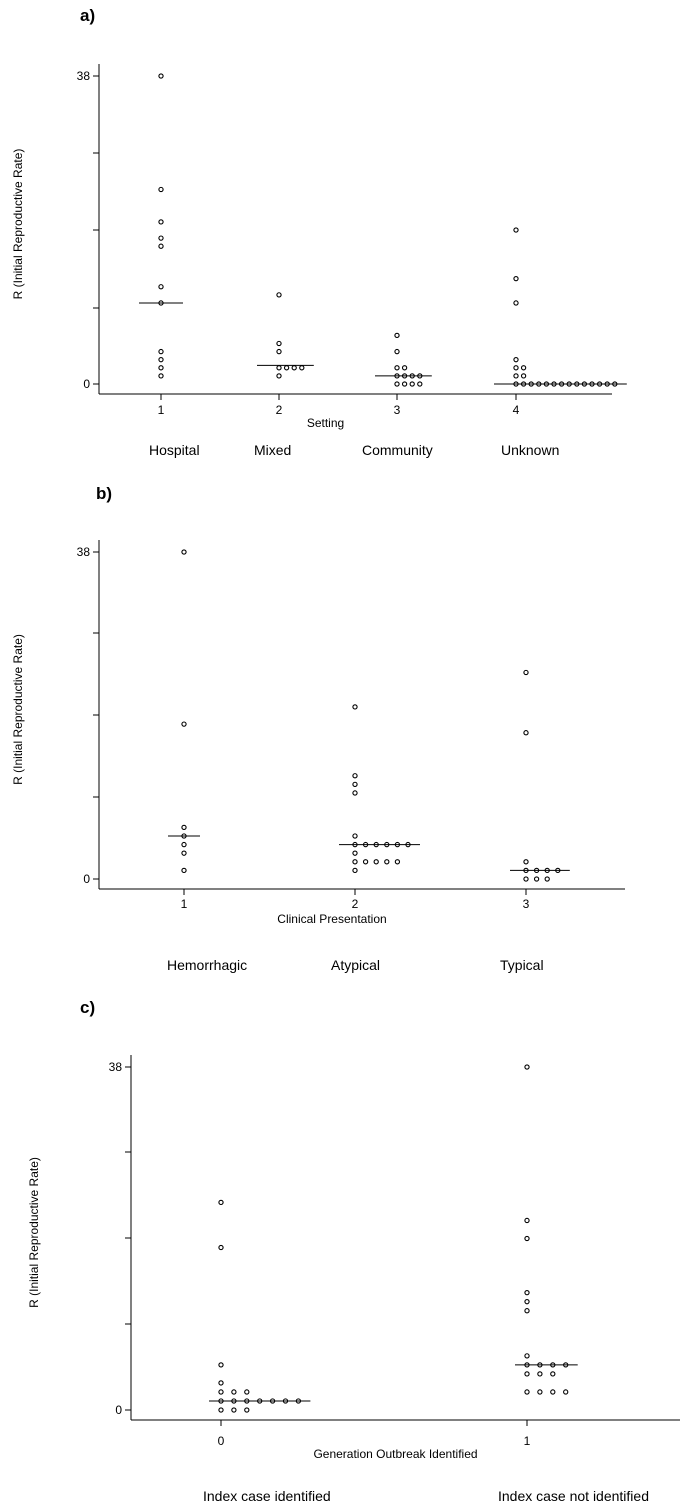  What do you see at coordinates (174, 450) in the screenshot?
I see `category-label-hospital: Hospital` at bounding box center [174, 450].